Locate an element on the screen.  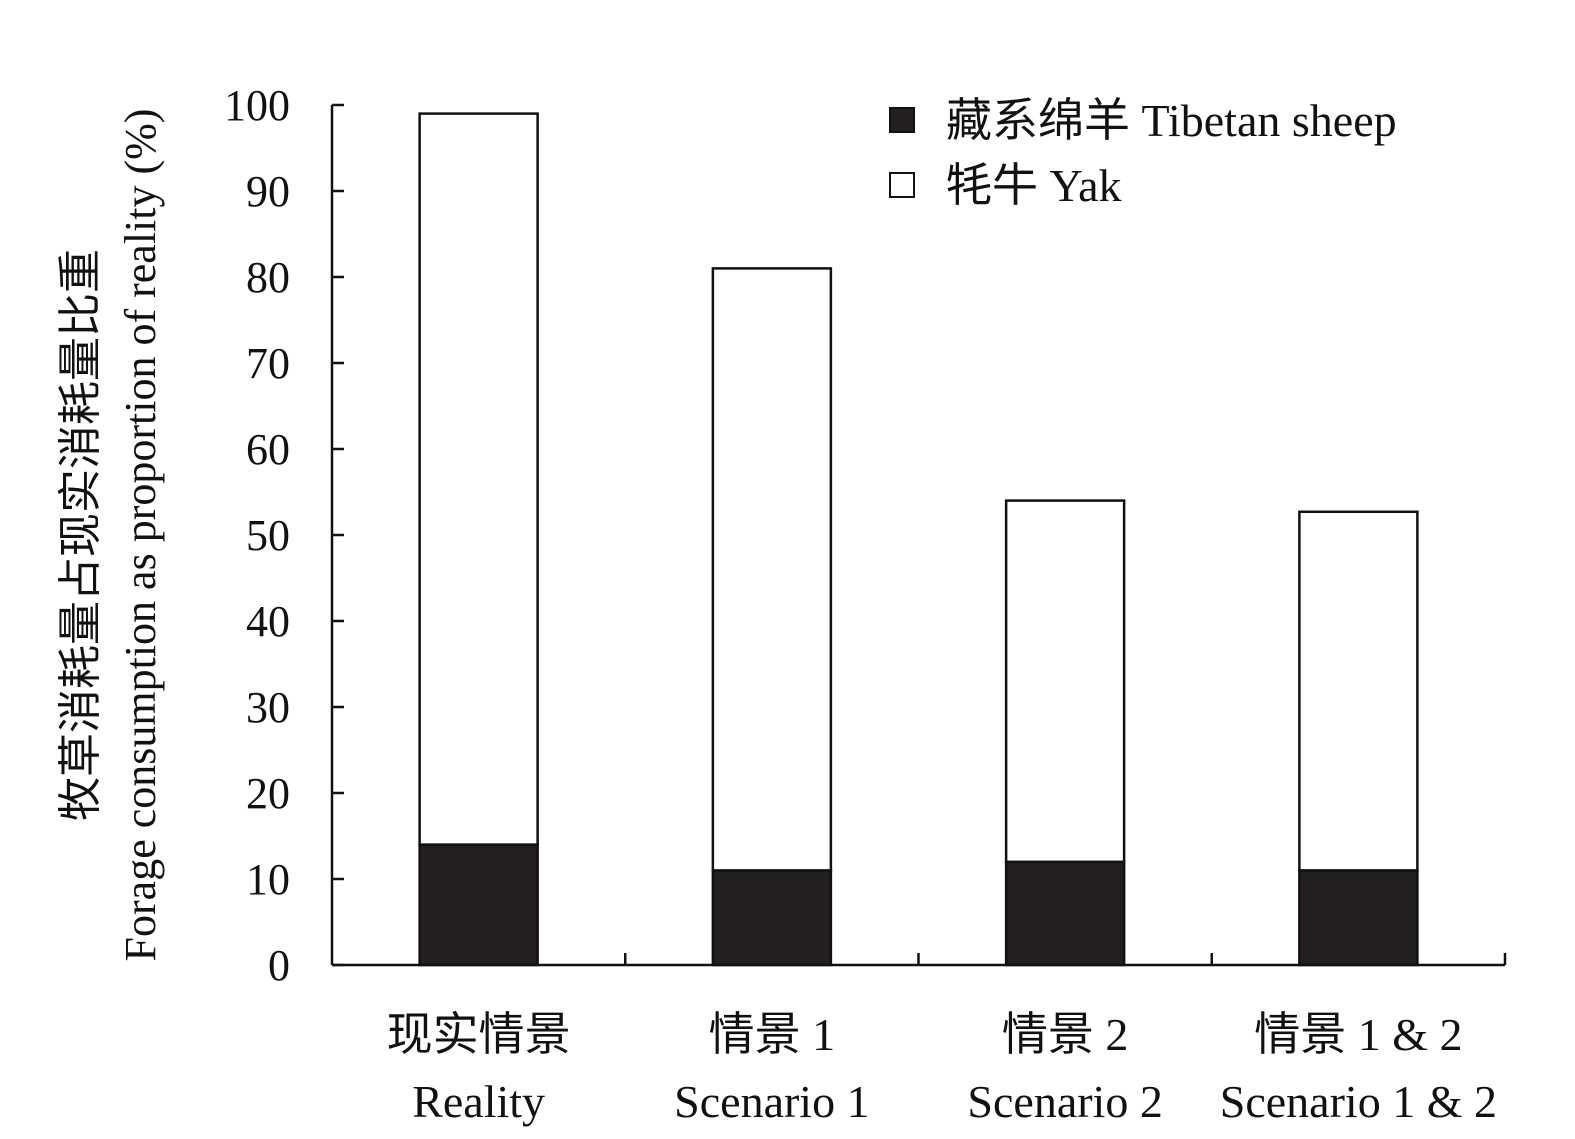
x-category-label-chinese: 现实情景 is located at coordinates (479, 1034).